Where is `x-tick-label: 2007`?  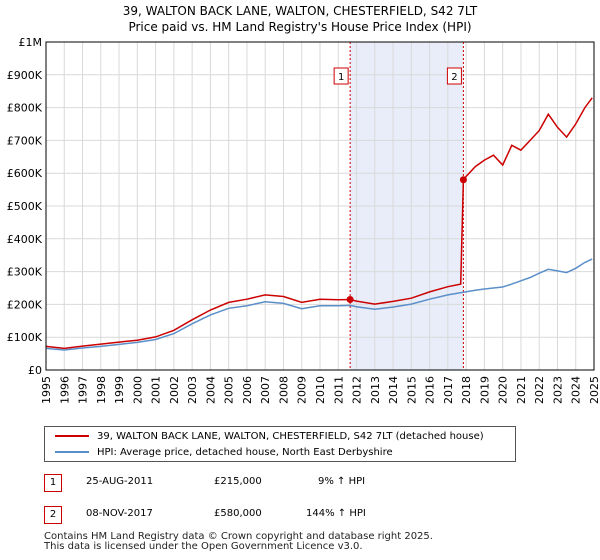 x-tick-label: 2007 is located at coordinates (265, 390).